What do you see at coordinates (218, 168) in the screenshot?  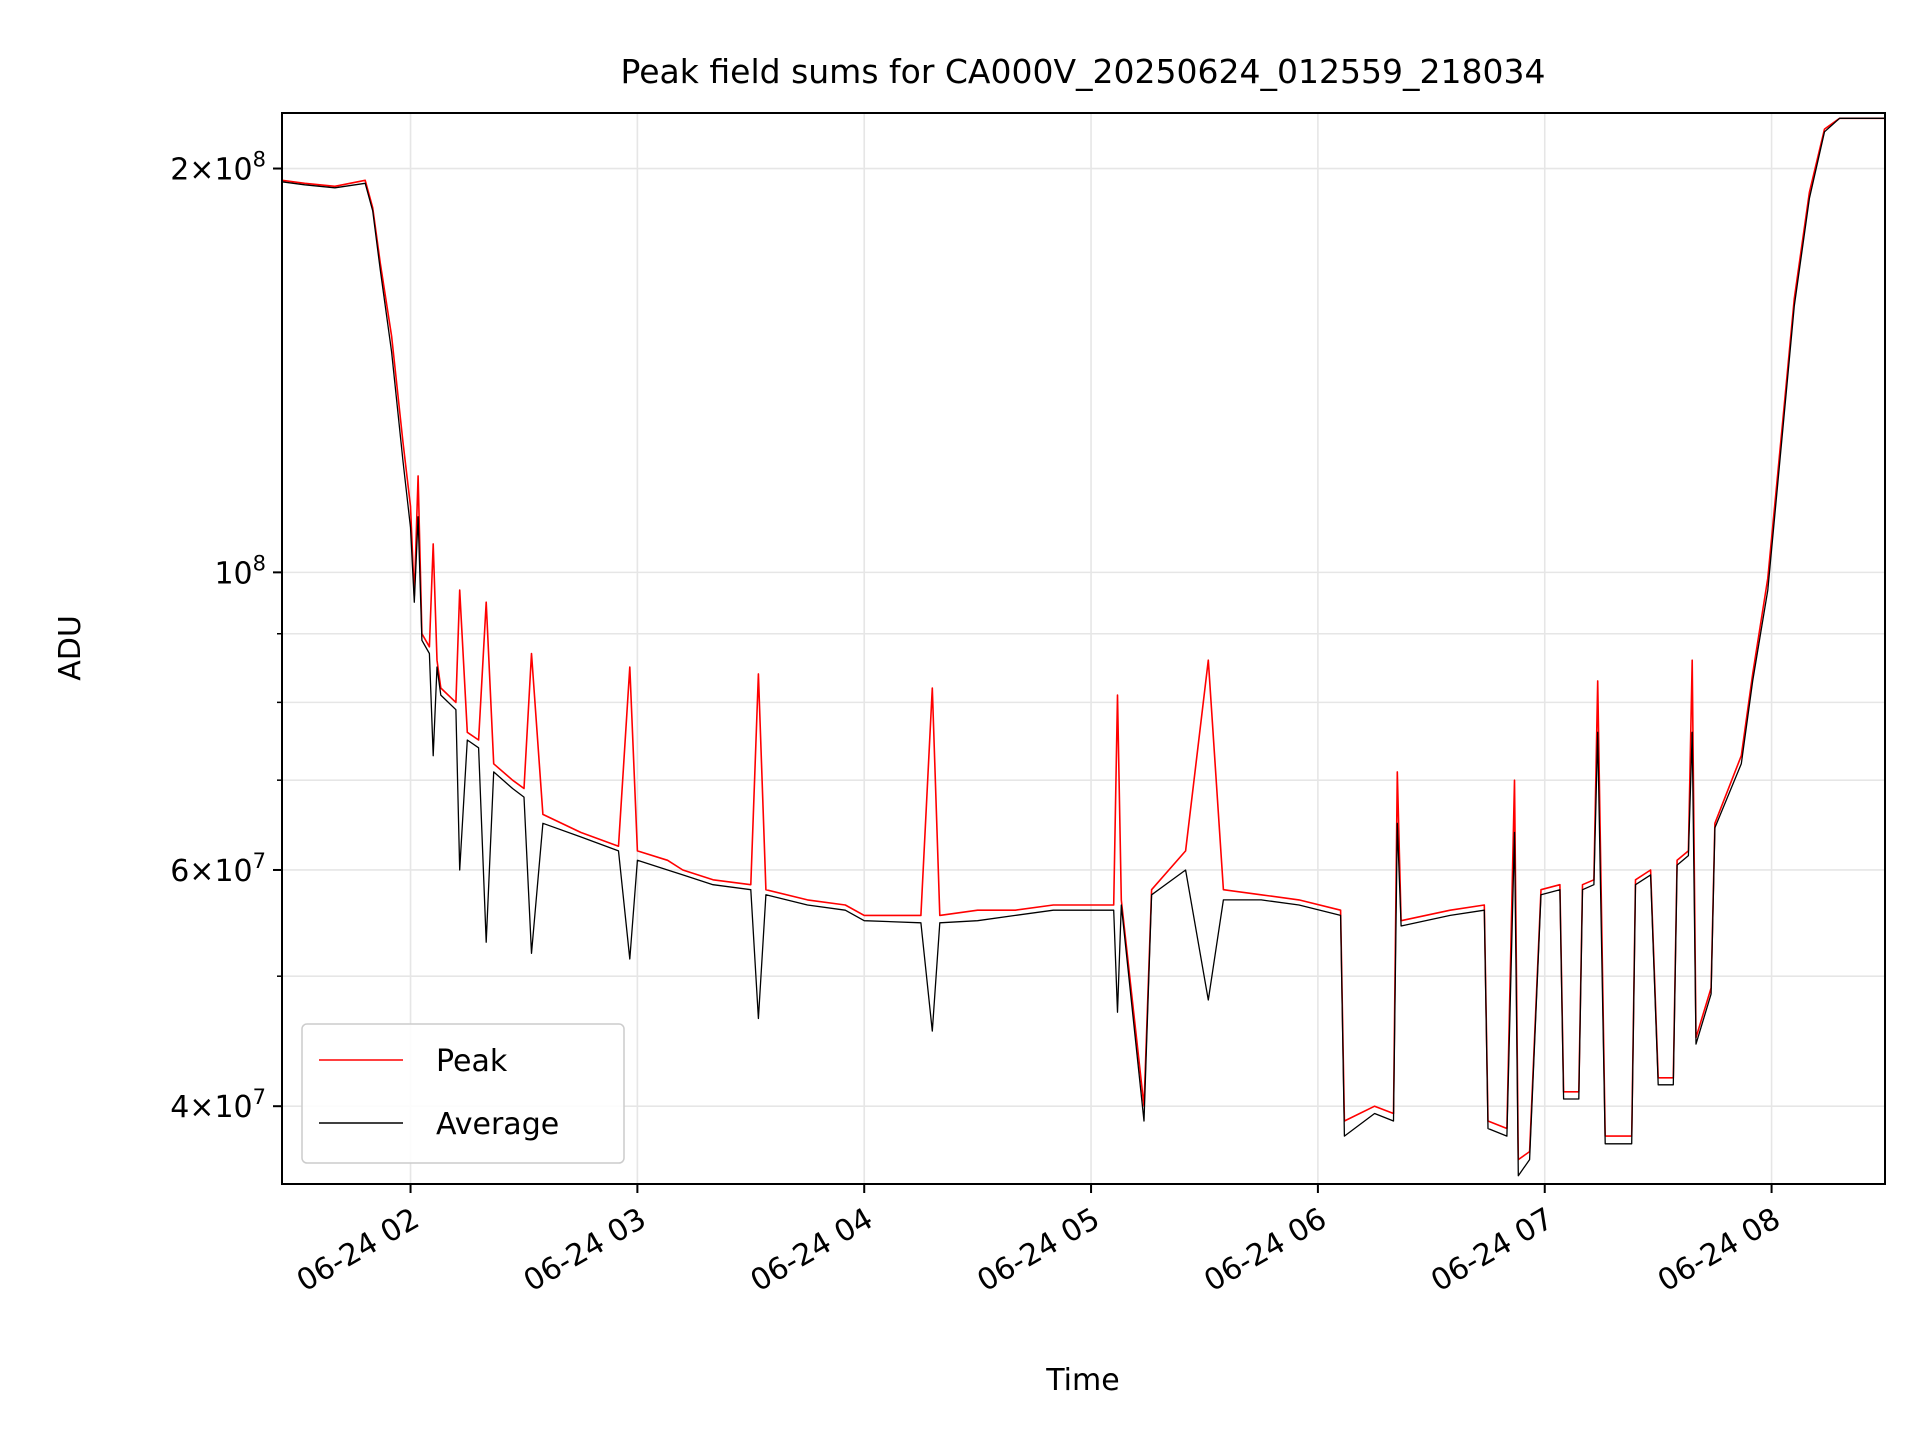 I see `y-tick-label: 2×108` at bounding box center [218, 168].